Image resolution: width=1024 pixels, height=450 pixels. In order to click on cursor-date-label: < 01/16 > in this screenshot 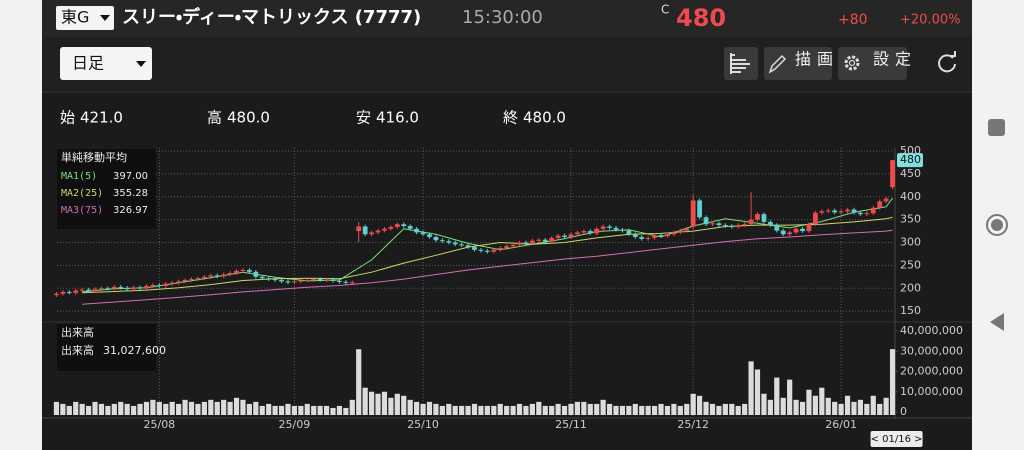, I will do `click(897, 439)`.